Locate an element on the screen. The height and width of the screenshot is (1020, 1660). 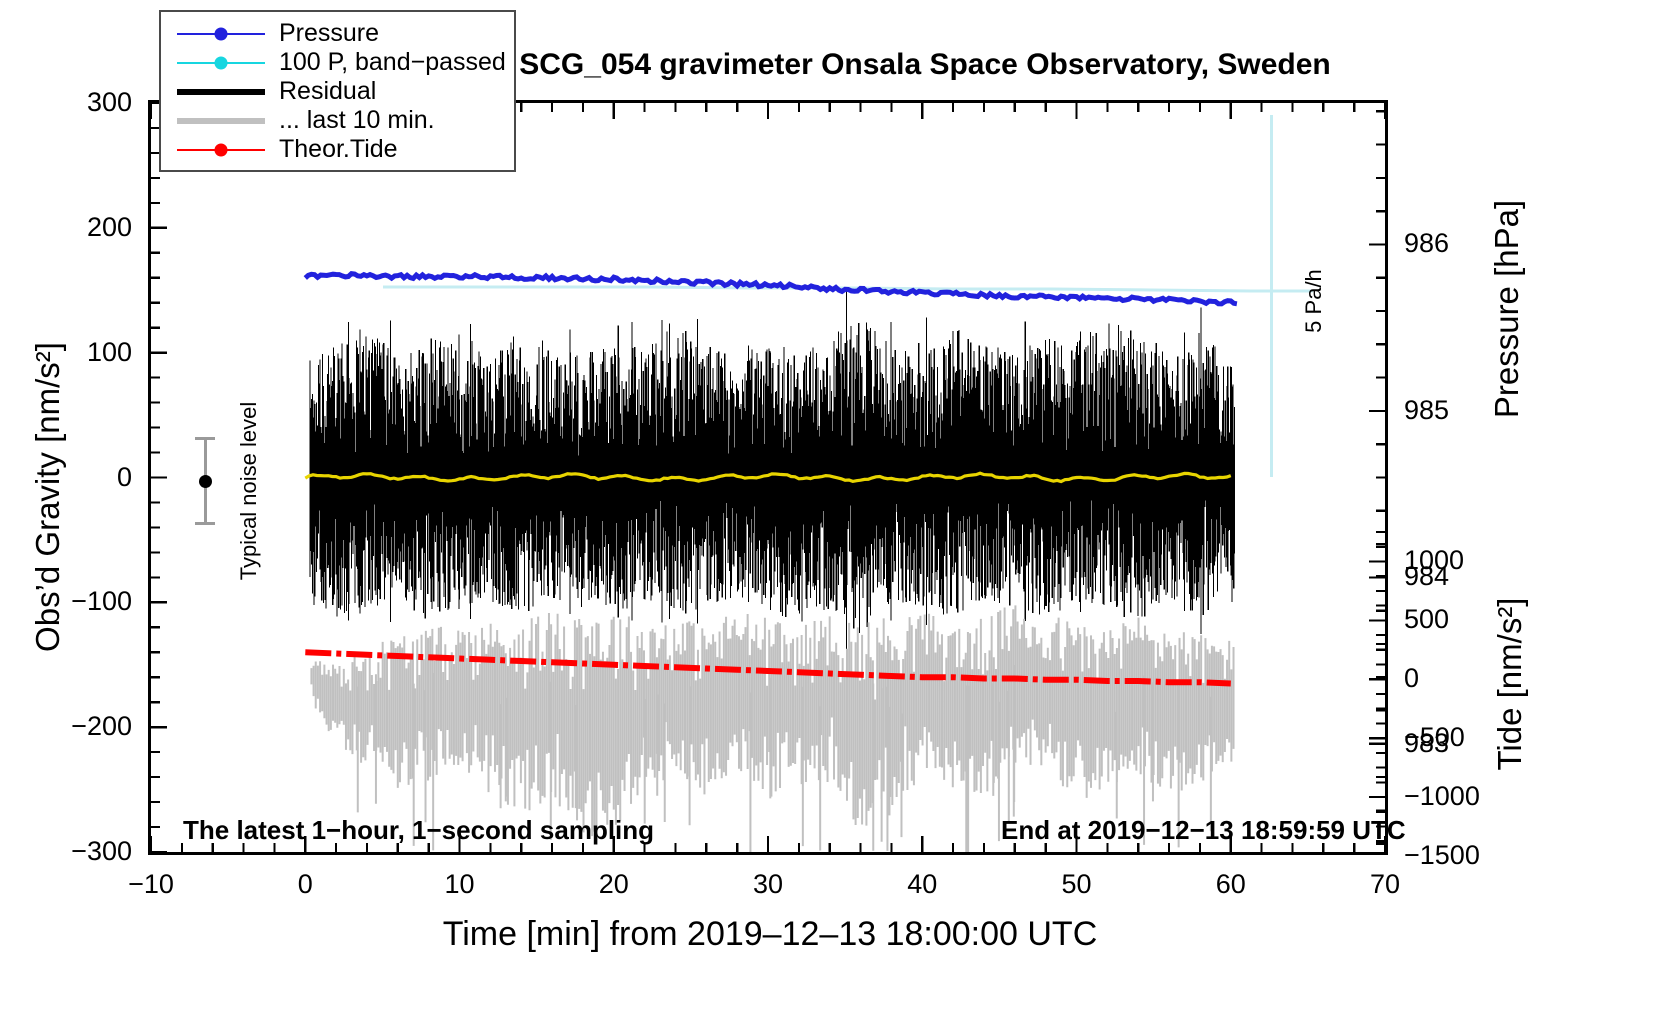
y-tick-pressure-2: 984 is located at coordinates (1427, 576).